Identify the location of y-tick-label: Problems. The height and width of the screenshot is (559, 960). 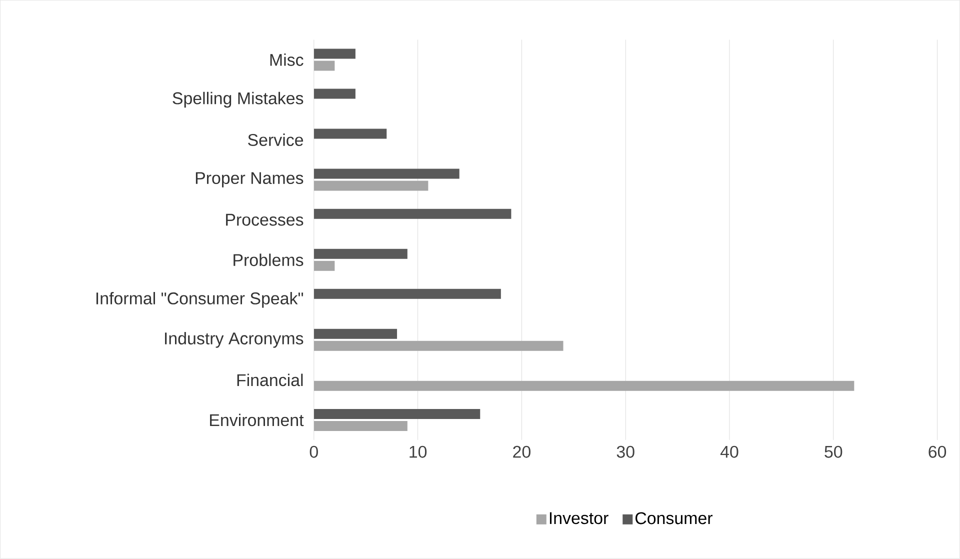
(269, 260).